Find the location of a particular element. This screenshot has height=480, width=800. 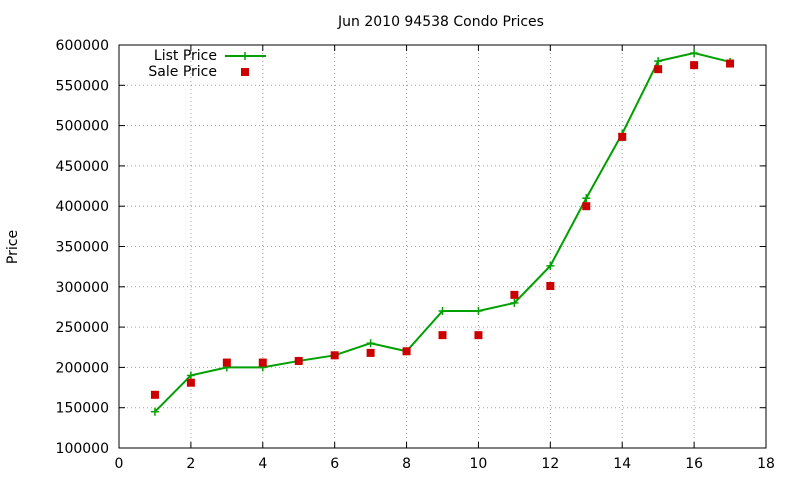

y-tick-label: 500000 is located at coordinates (82, 127).